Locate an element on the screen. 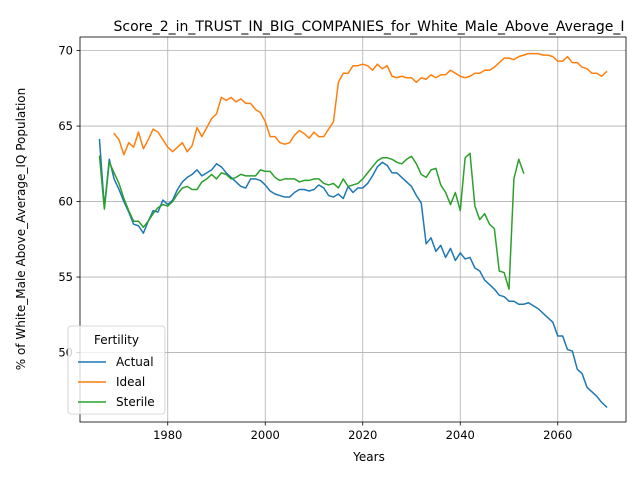  x-tick-label: 2060 is located at coordinates (557, 435).